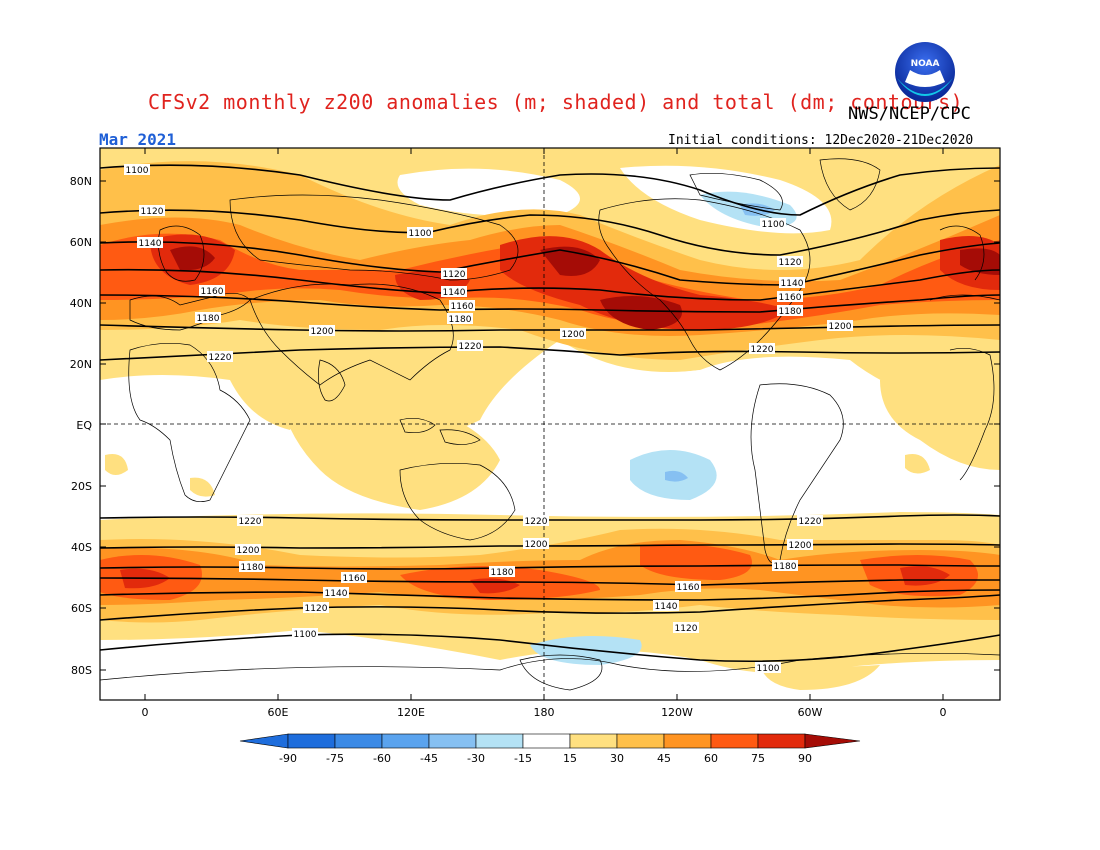 This screenshot has width=1100, height=850. Describe the element at coordinates (832, 741) in the screenshot. I see `colorbar-arrow-right` at that location.